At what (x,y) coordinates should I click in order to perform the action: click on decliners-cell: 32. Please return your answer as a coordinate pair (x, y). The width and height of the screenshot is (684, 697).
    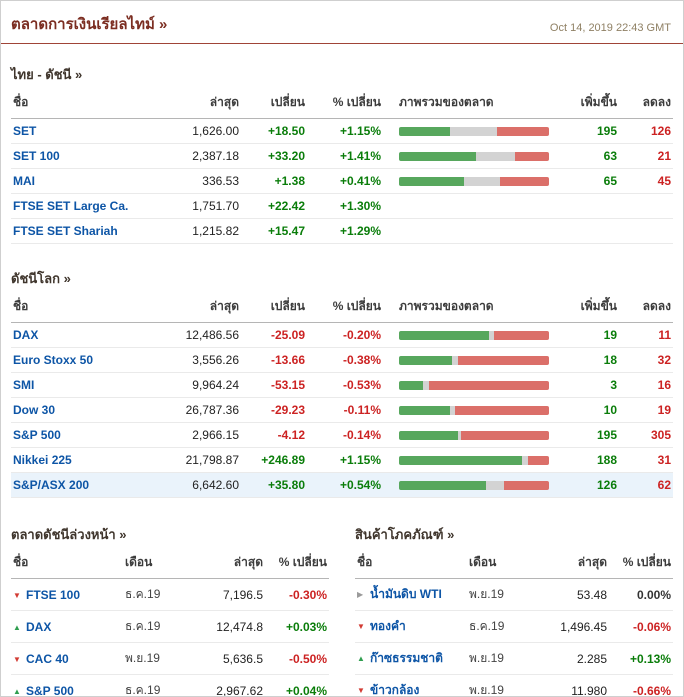
    Looking at the image, I should click on (646, 360).